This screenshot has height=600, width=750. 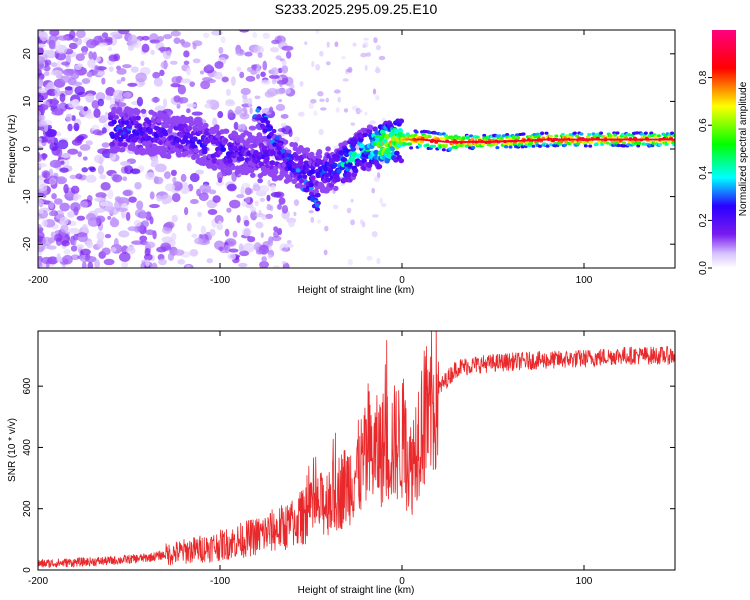 I want to click on spectrogram-x-tick-label: 100, so click(x=584, y=280).